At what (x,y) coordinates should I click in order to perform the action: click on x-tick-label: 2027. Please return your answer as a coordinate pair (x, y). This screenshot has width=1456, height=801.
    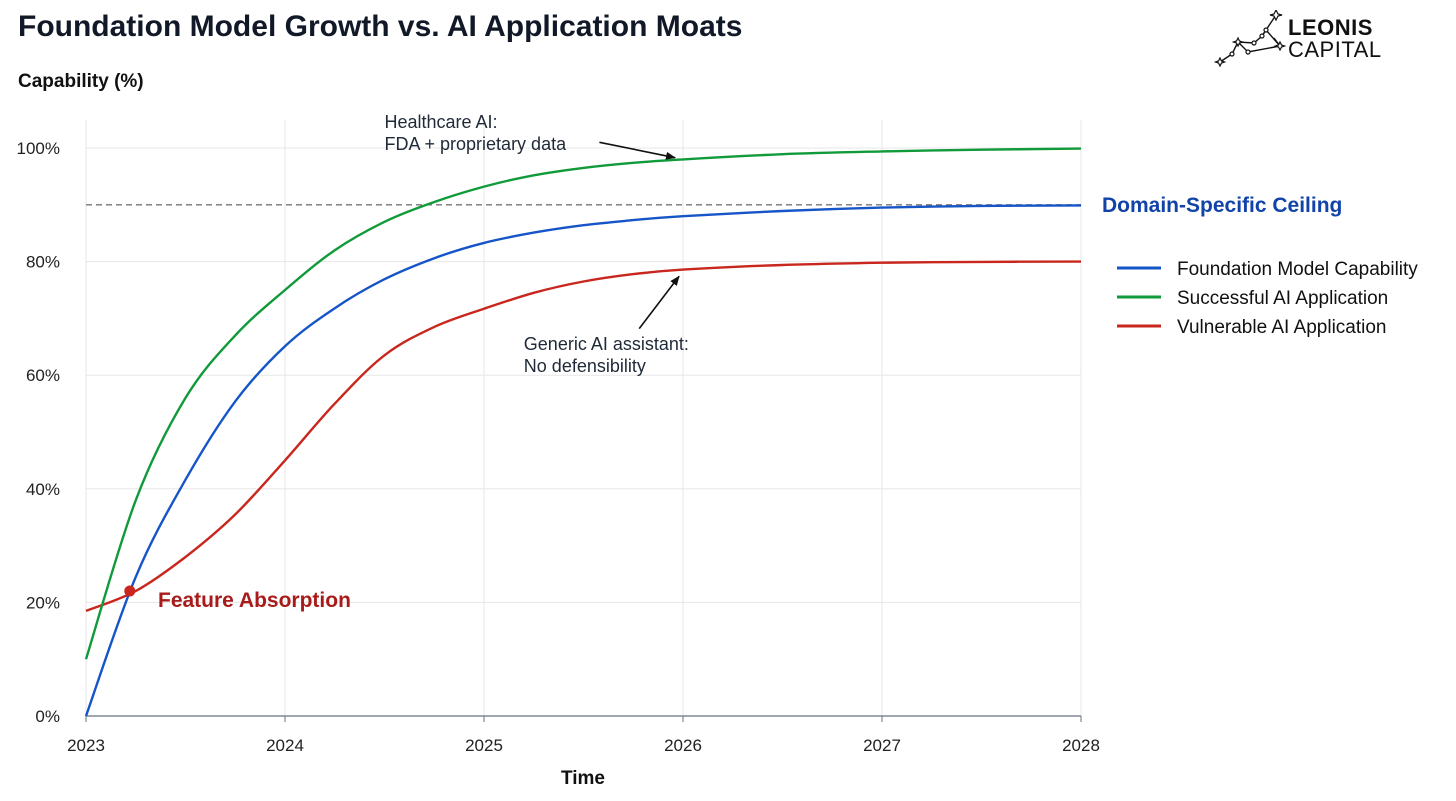
    Looking at the image, I should click on (882, 745).